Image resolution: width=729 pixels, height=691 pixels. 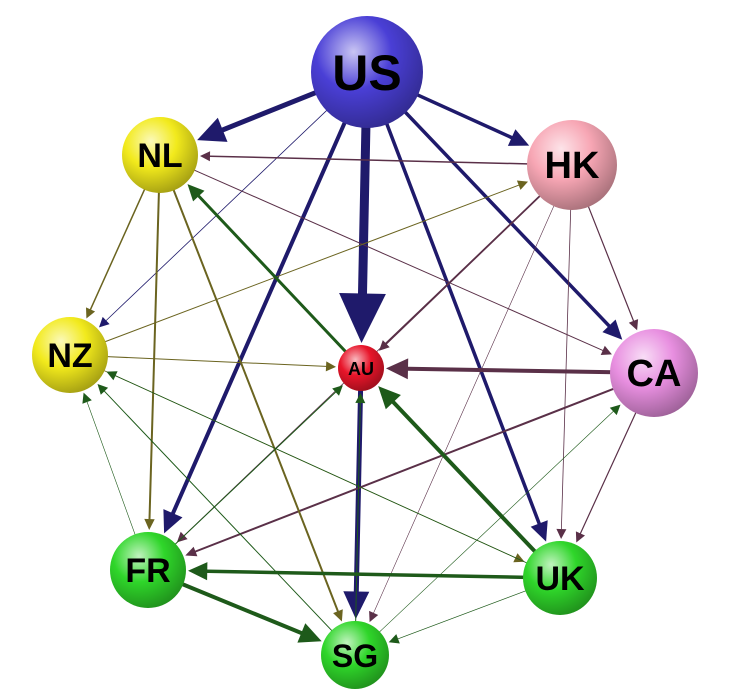 I want to click on edge-ca-to-uk, so click(x=607, y=475).